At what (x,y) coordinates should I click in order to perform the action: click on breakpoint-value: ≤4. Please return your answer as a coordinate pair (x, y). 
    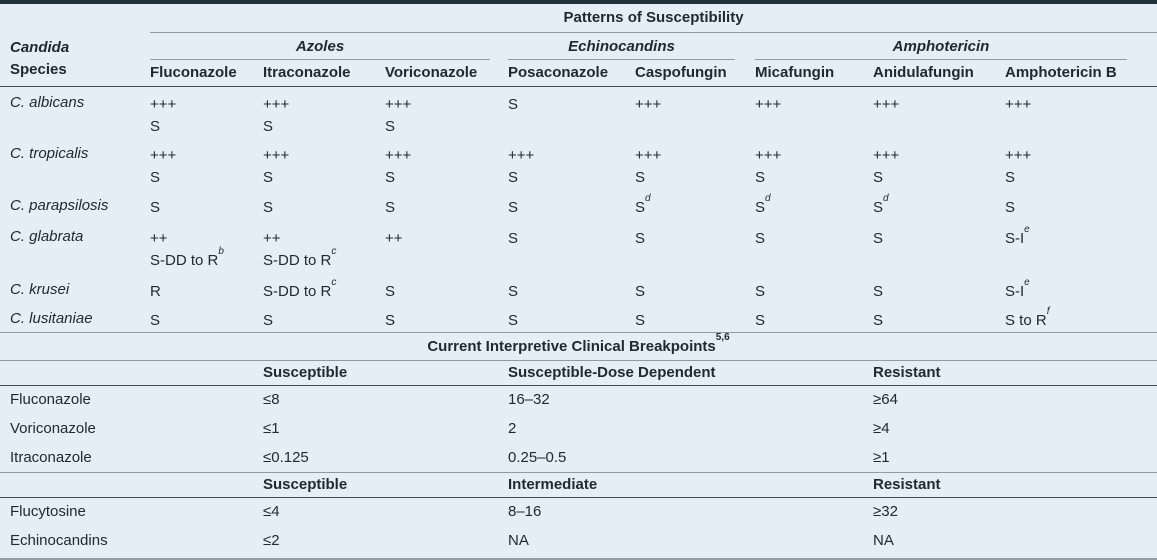
    Looking at the image, I should click on (271, 512).